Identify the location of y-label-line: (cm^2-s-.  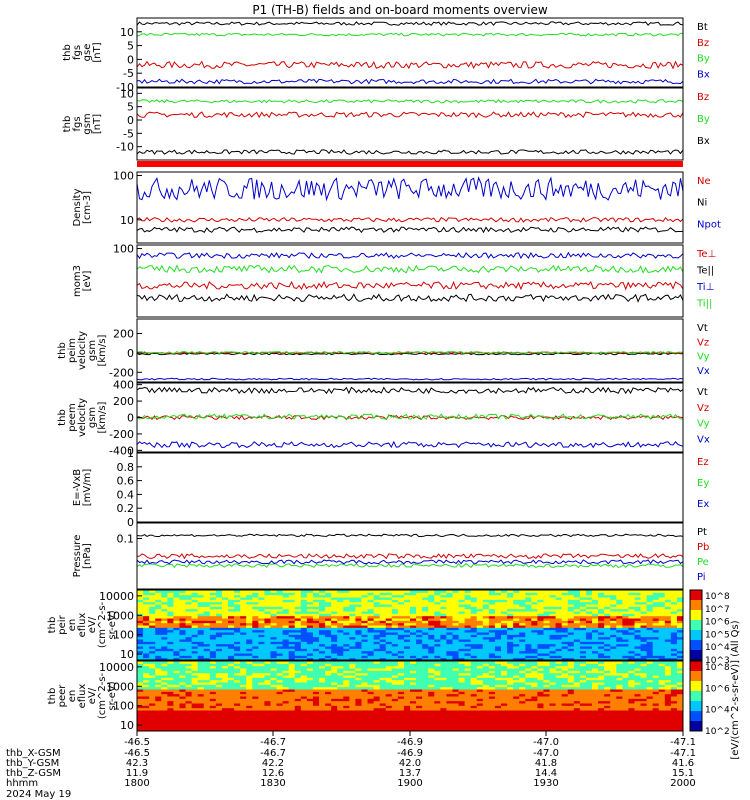
(102, 624).